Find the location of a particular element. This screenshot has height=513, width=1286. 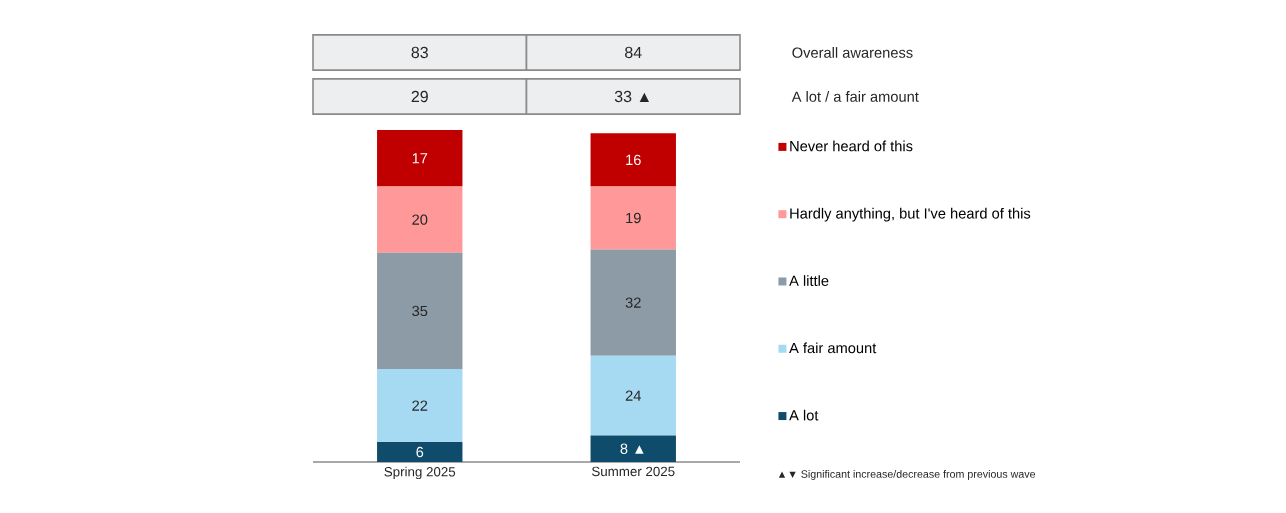

text: 29 is located at coordinates (419, 96).